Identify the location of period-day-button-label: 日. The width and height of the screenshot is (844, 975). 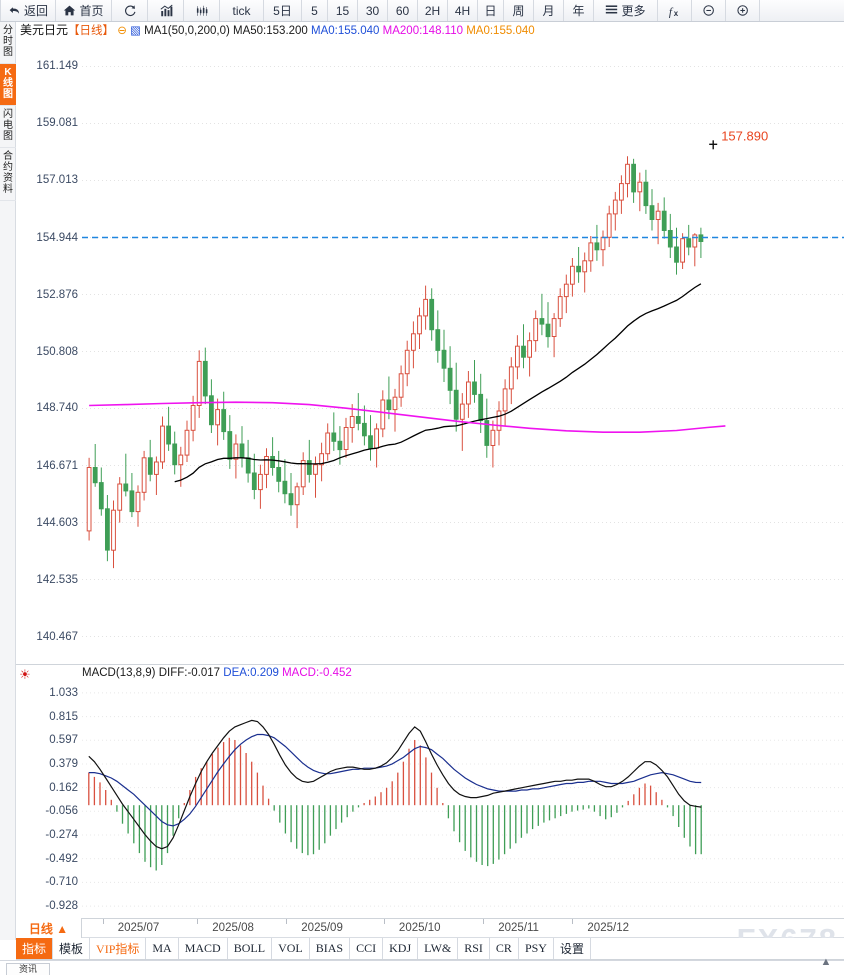
(490, 10).